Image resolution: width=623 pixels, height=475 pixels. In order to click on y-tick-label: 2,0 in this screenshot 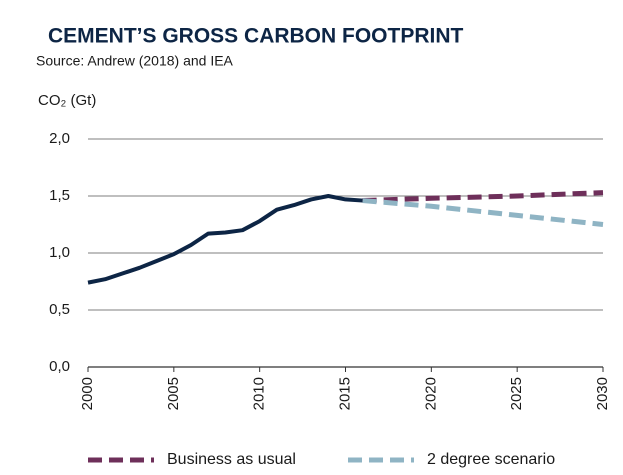, I will do `click(59, 138)`.